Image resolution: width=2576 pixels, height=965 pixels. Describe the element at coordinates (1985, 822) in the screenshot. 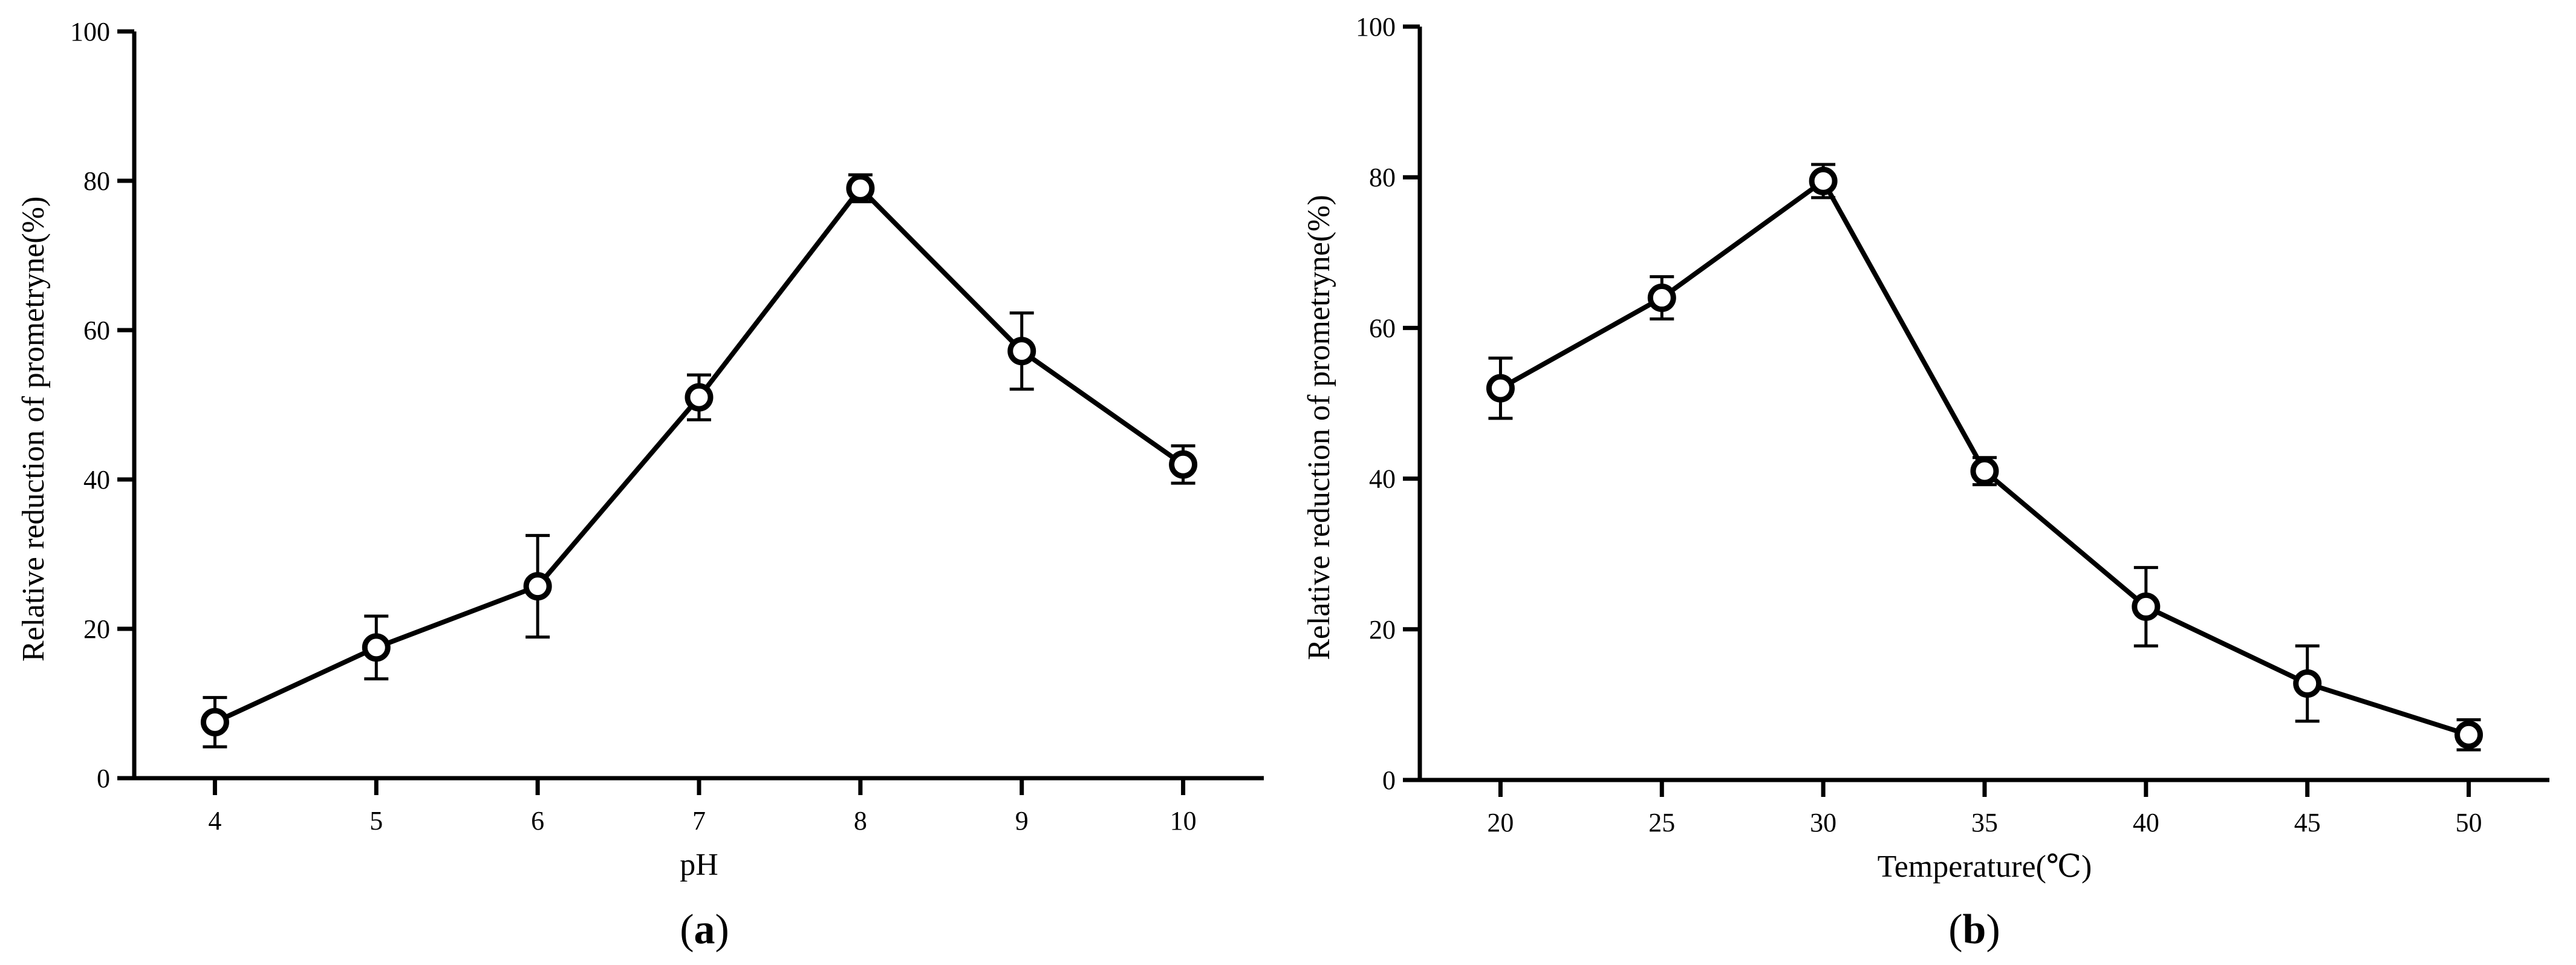

I see `x-tick-label: 35` at that location.